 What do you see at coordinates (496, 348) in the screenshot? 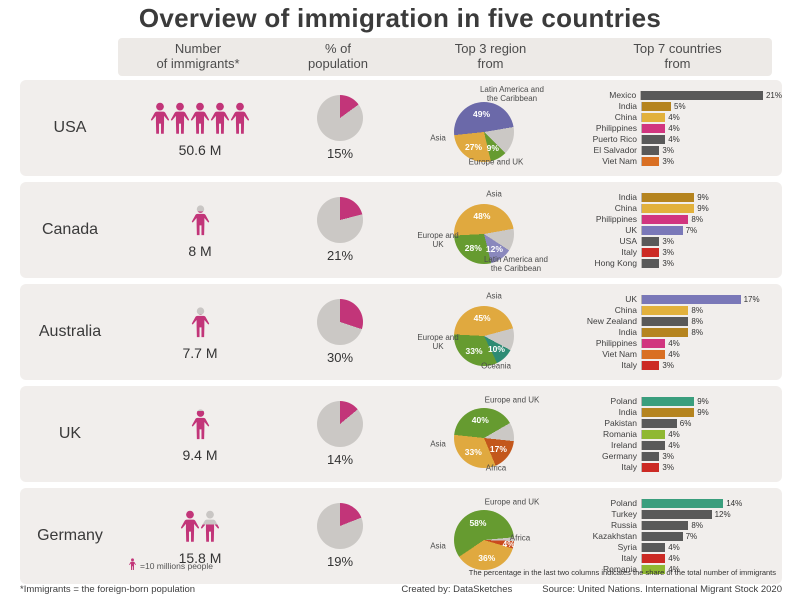
I see `region-slice-percentage: 10%` at bounding box center [496, 348].